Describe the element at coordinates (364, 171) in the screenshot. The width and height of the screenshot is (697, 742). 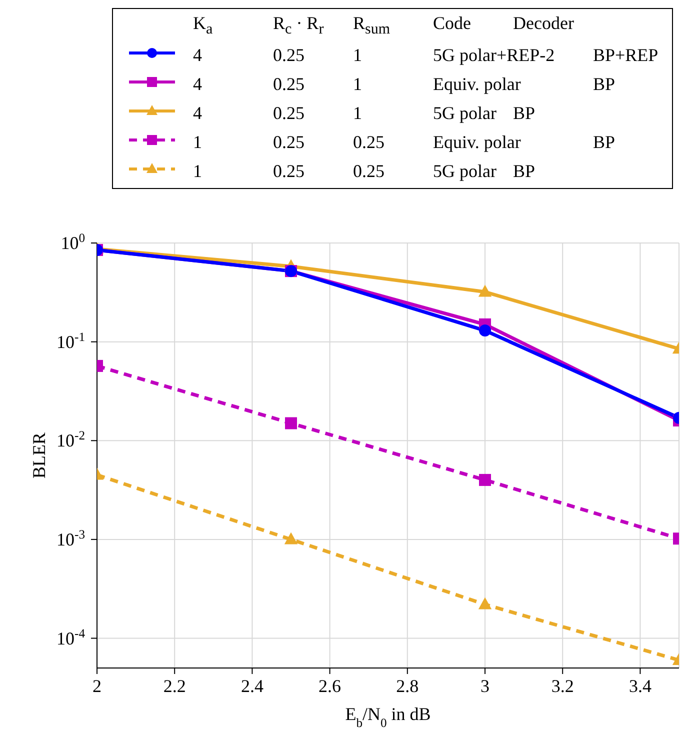
I see `legend-label: 1 0.25 0.25 5G polar BP` at that location.